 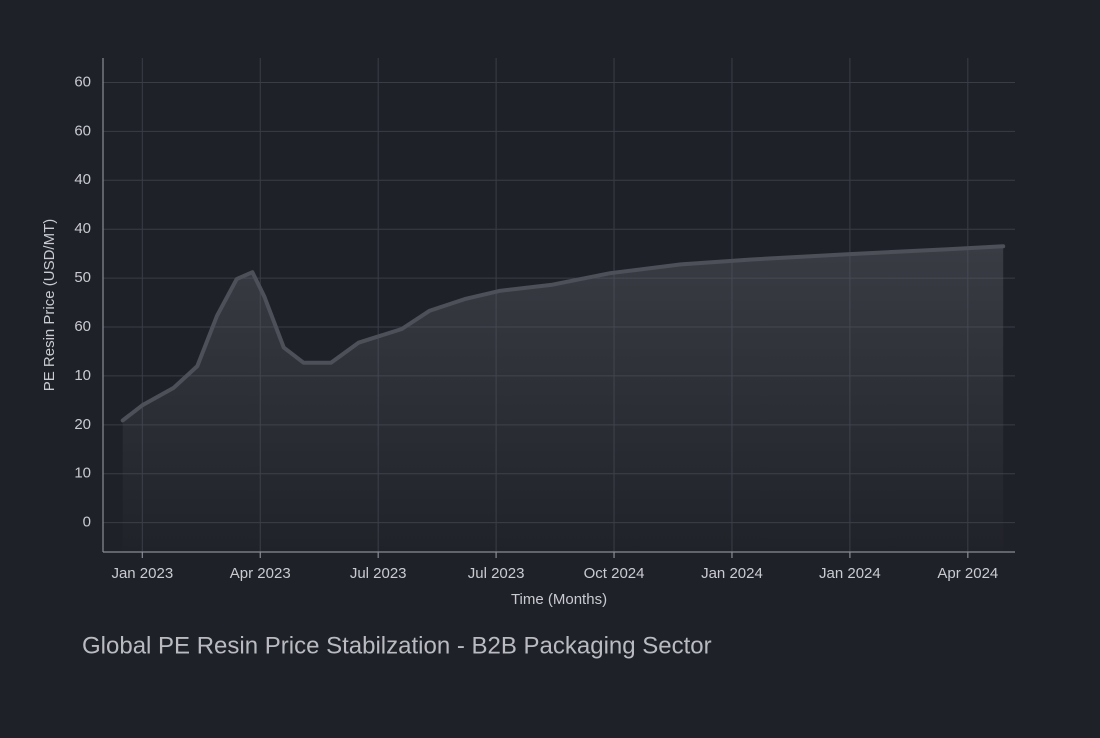 What do you see at coordinates (142, 573) in the screenshot?
I see `x-tick-label: Jan 2023` at bounding box center [142, 573].